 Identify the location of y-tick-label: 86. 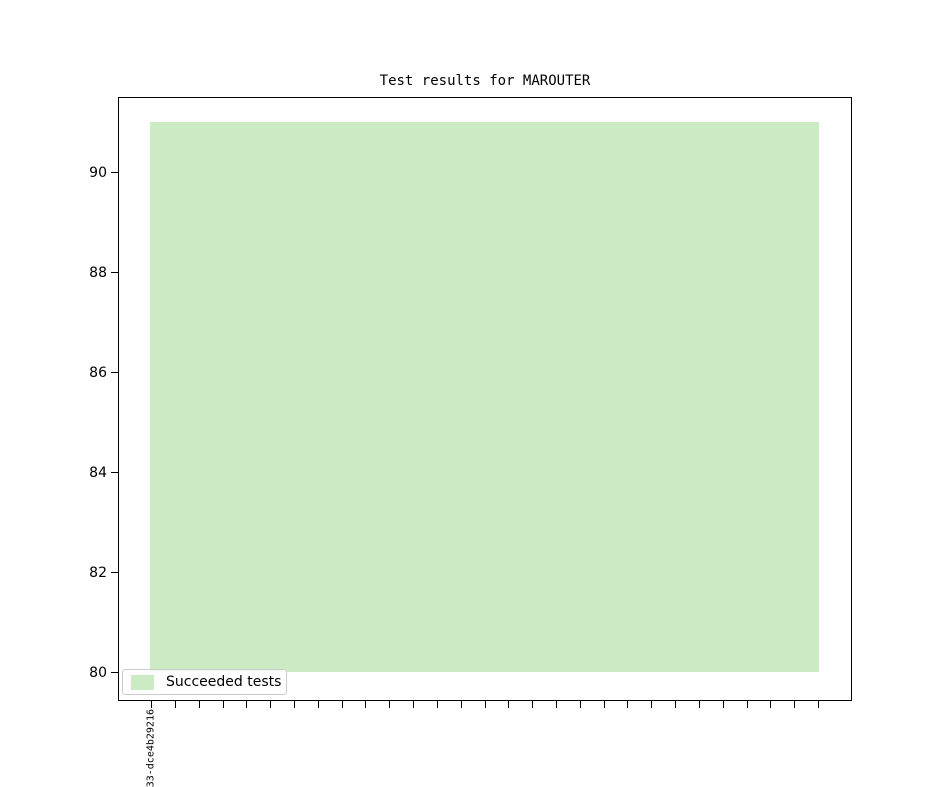
(98, 372).